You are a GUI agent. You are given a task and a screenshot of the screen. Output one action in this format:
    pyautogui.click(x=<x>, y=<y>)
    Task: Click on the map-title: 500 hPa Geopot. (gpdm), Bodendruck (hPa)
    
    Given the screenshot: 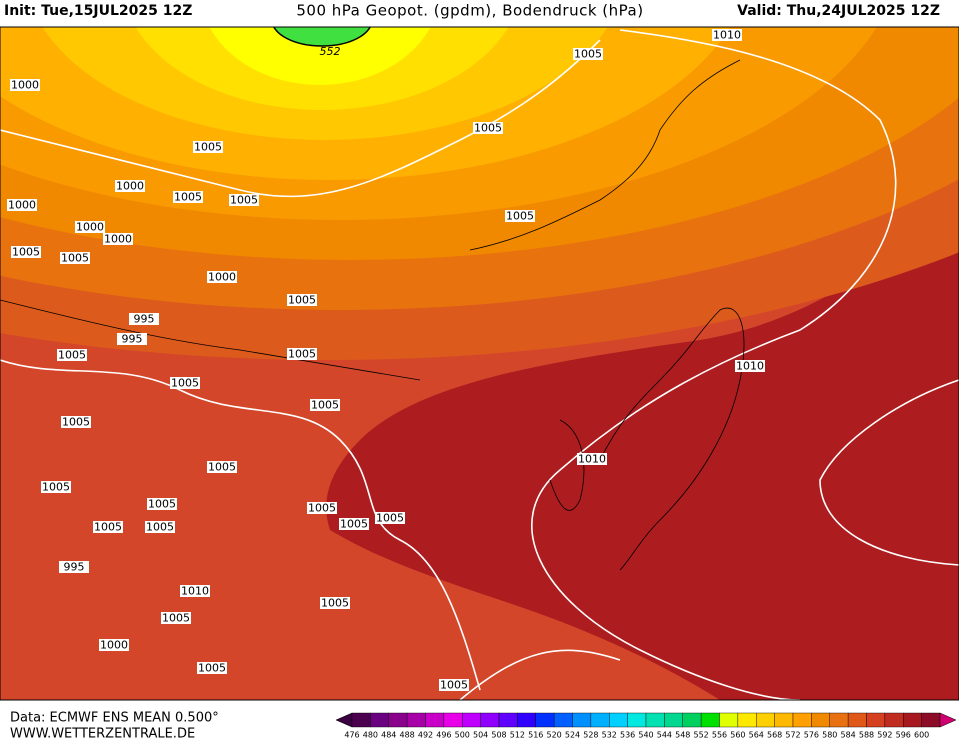 What is the action you would take?
    pyautogui.click(x=469, y=11)
    